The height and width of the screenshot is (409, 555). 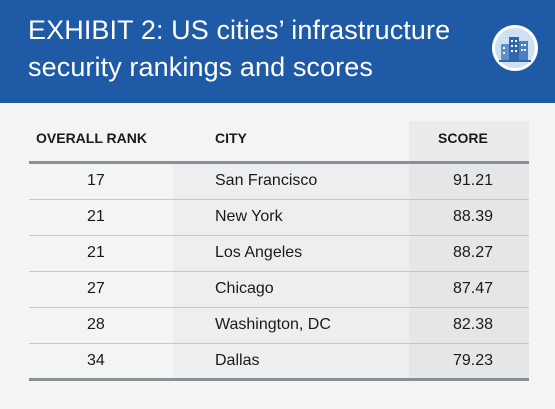 I want to click on table-row: 21 Los Angeles 88.27, so click(x=279, y=254).